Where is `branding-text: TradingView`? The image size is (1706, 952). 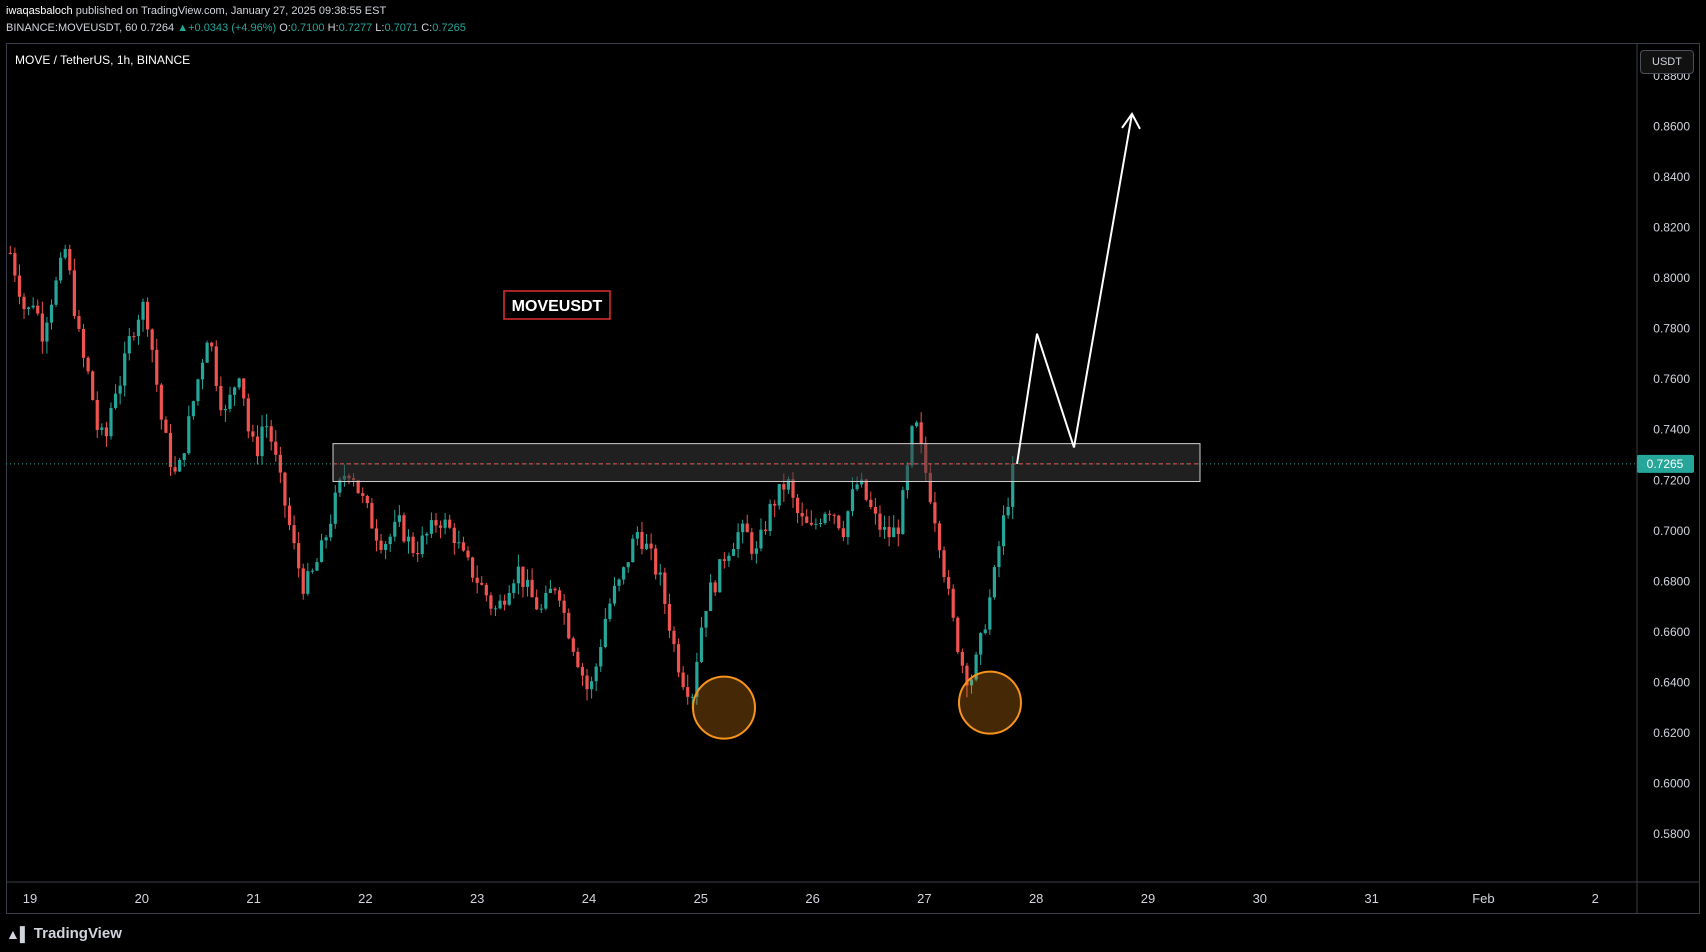 branding-text: TradingView is located at coordinates (77, 933).